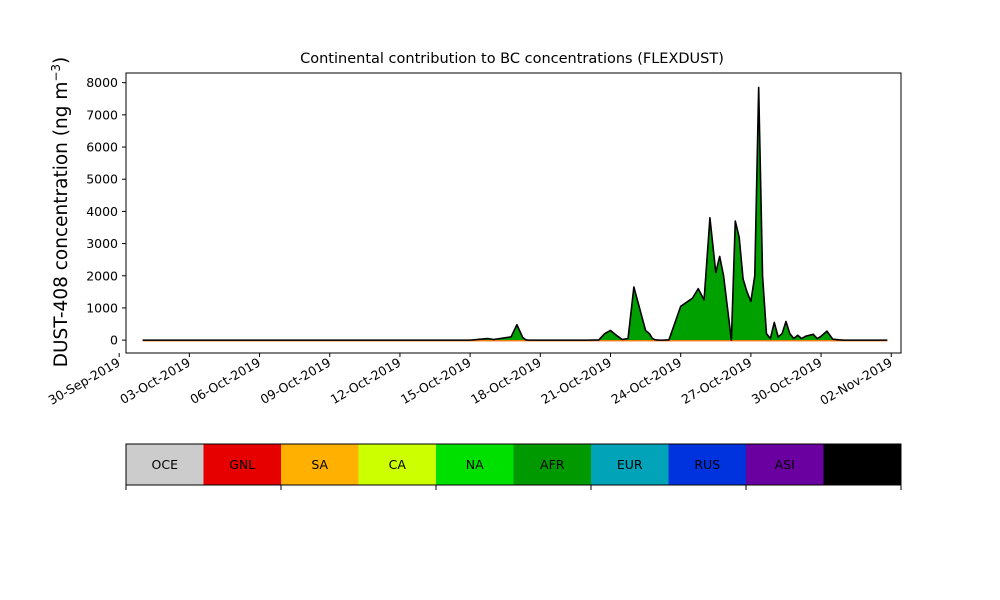  I want to click on legend-swatch-eur, so click(630, 464).